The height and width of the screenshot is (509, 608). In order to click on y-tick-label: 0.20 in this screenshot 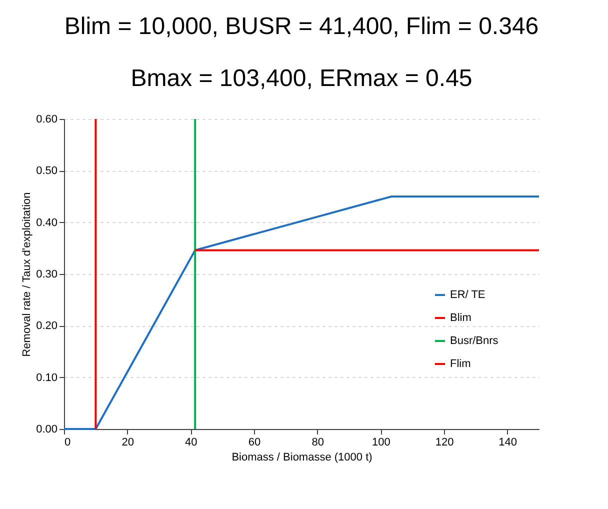, I will do `click(47, 326)`.